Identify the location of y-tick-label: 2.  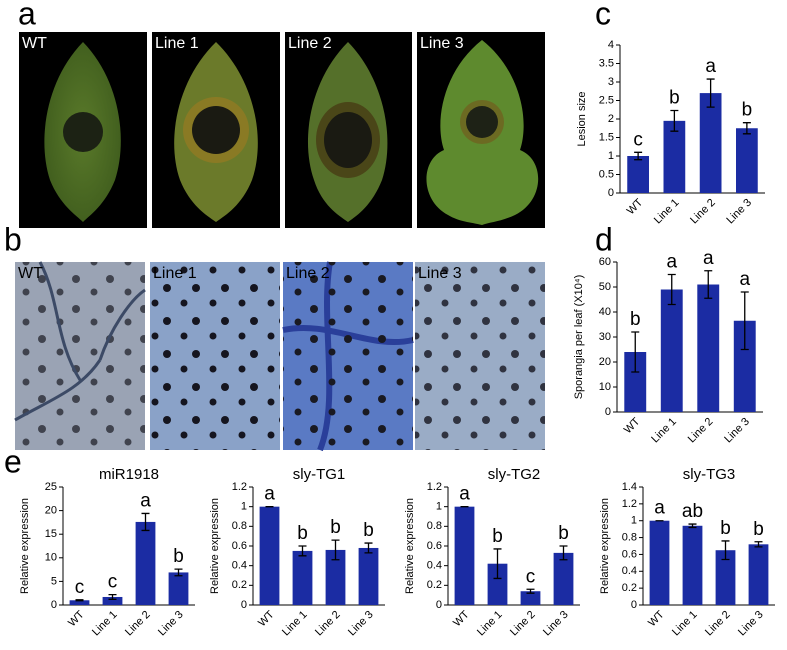
(611, 119).